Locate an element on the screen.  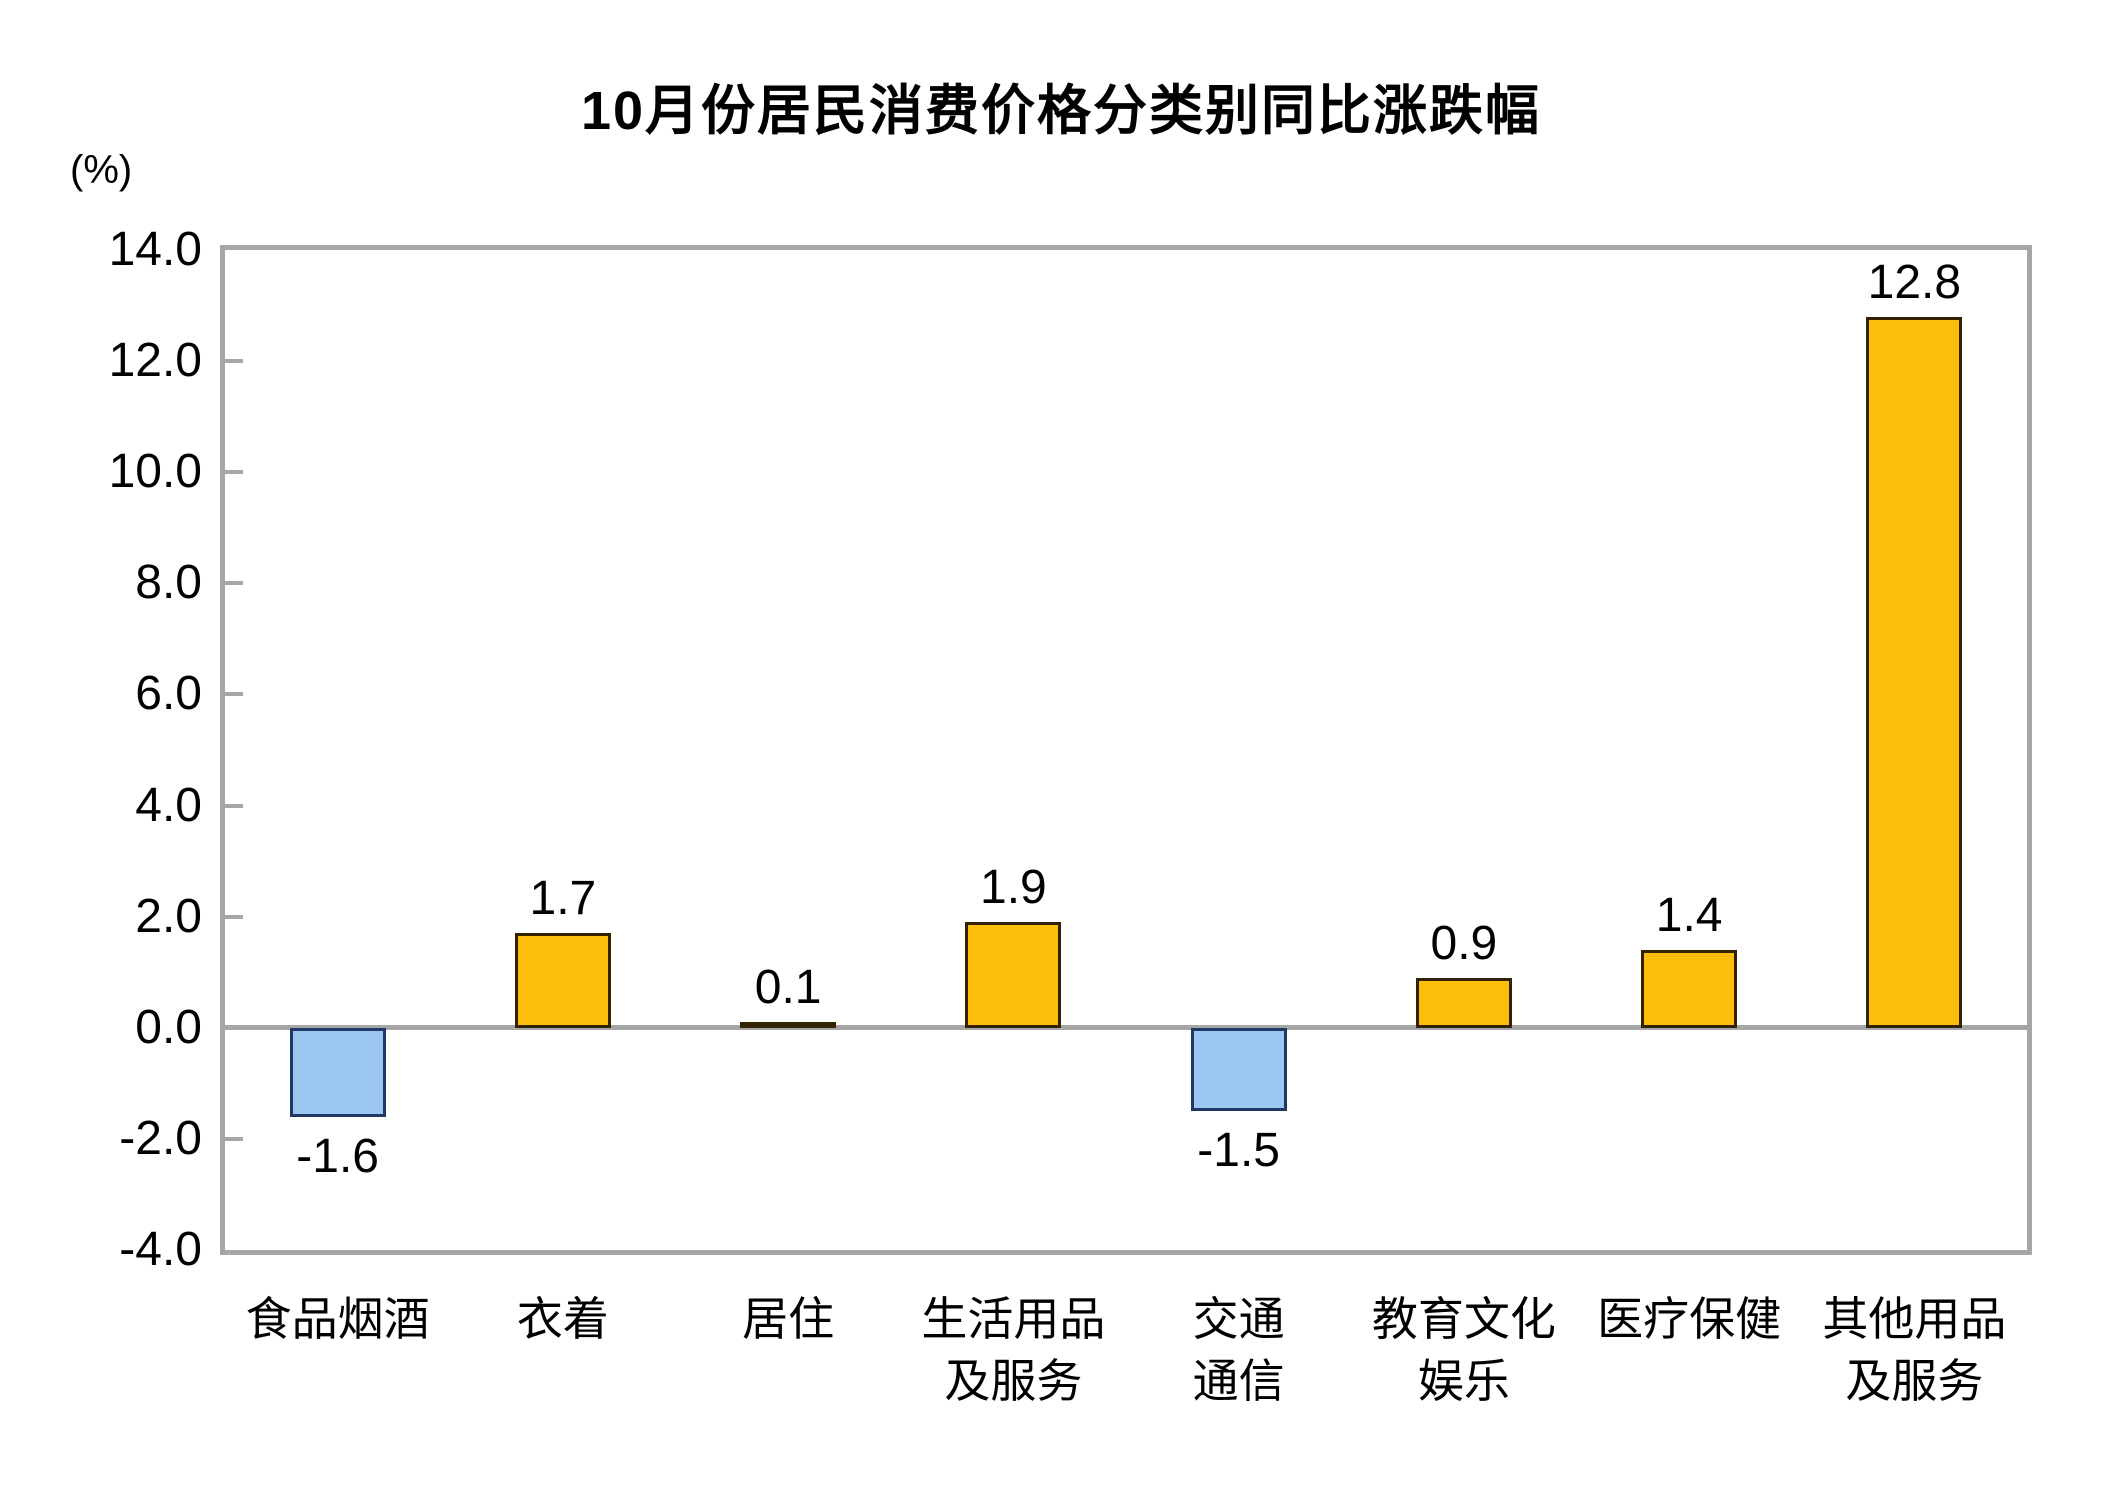
value-label: 1.4 is located at coordinates (1689, 915).